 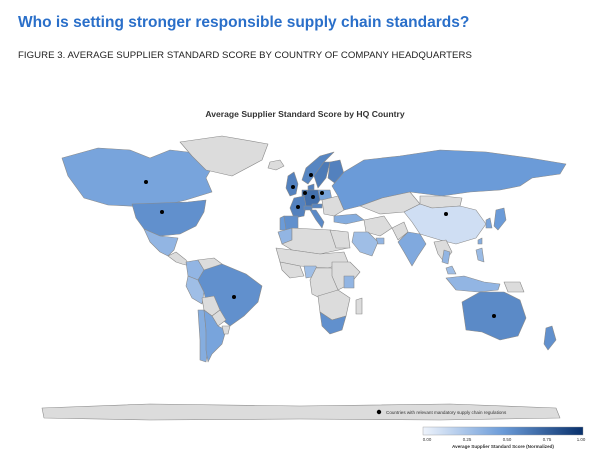 What do you see at coordinates (550, 338) in the screenshot?
I see `region-new-zealand` at bounding box center [550, 338].